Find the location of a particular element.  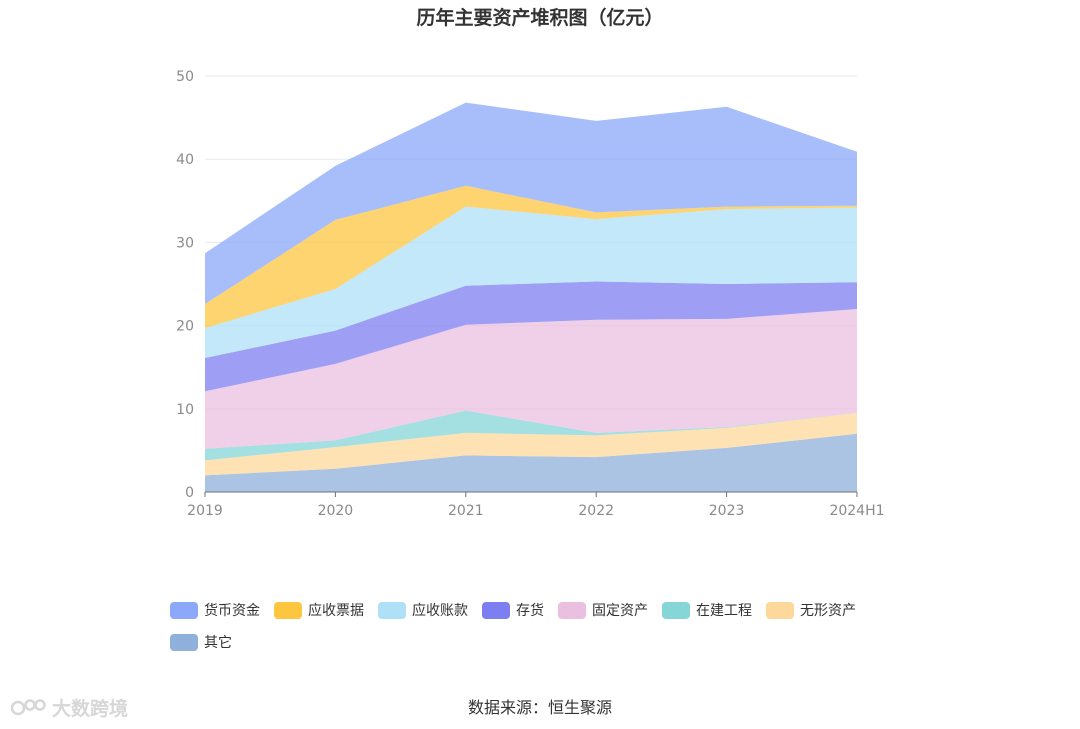

area-固定资产 is located at coordinates (531, 379).